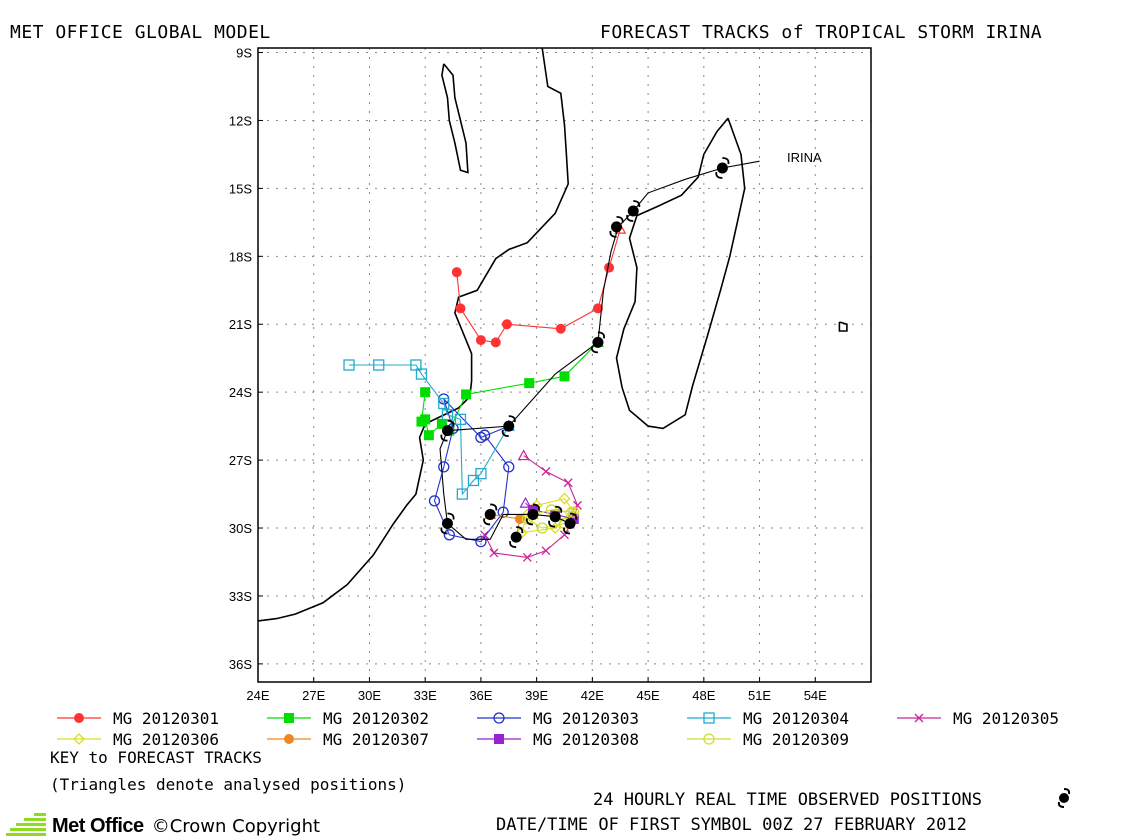 This screenshot has width=1130, height=840. I want to click on met-office-logo-text: Met Office, so click(98, 825).